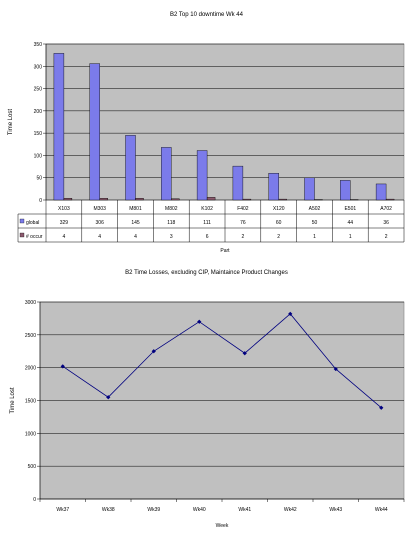 The height and width of the screenshot is (549, 413). What do you see at coordinates (243, 223) in the screenshot?
I see `value-label-global: 76` at bounding box center [243, 223].